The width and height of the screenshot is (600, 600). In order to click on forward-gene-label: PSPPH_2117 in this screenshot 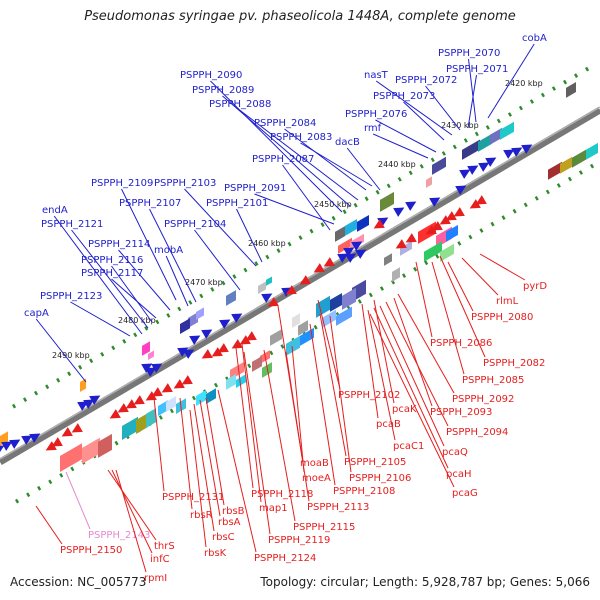, I will do `click(112, 273)`.